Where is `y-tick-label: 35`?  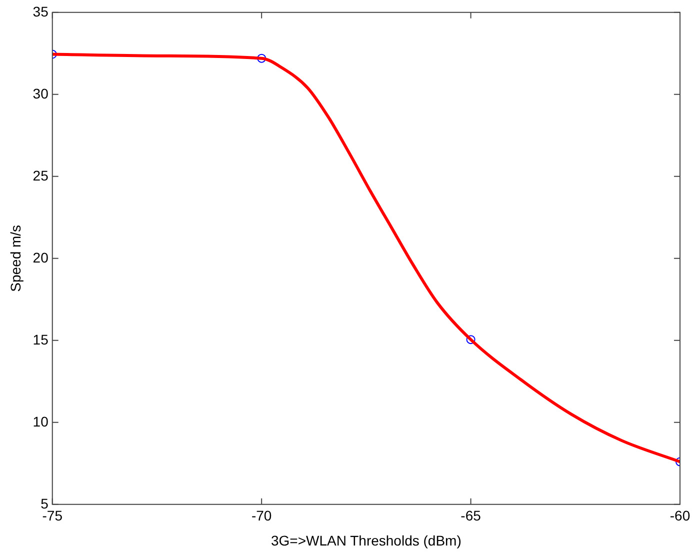 y-tick-label: 35 is located at coordinates (40, 11).